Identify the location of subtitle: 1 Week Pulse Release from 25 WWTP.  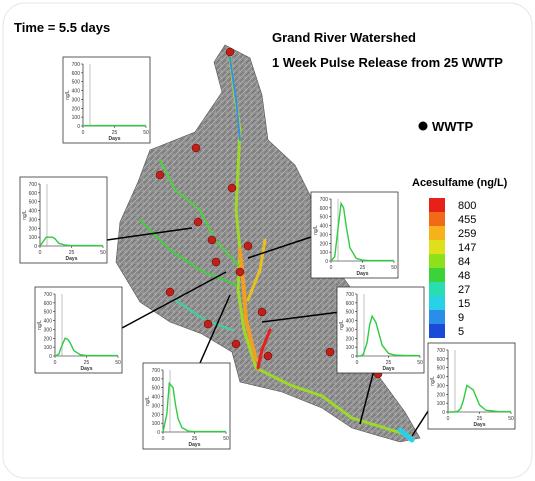
(387, 62).